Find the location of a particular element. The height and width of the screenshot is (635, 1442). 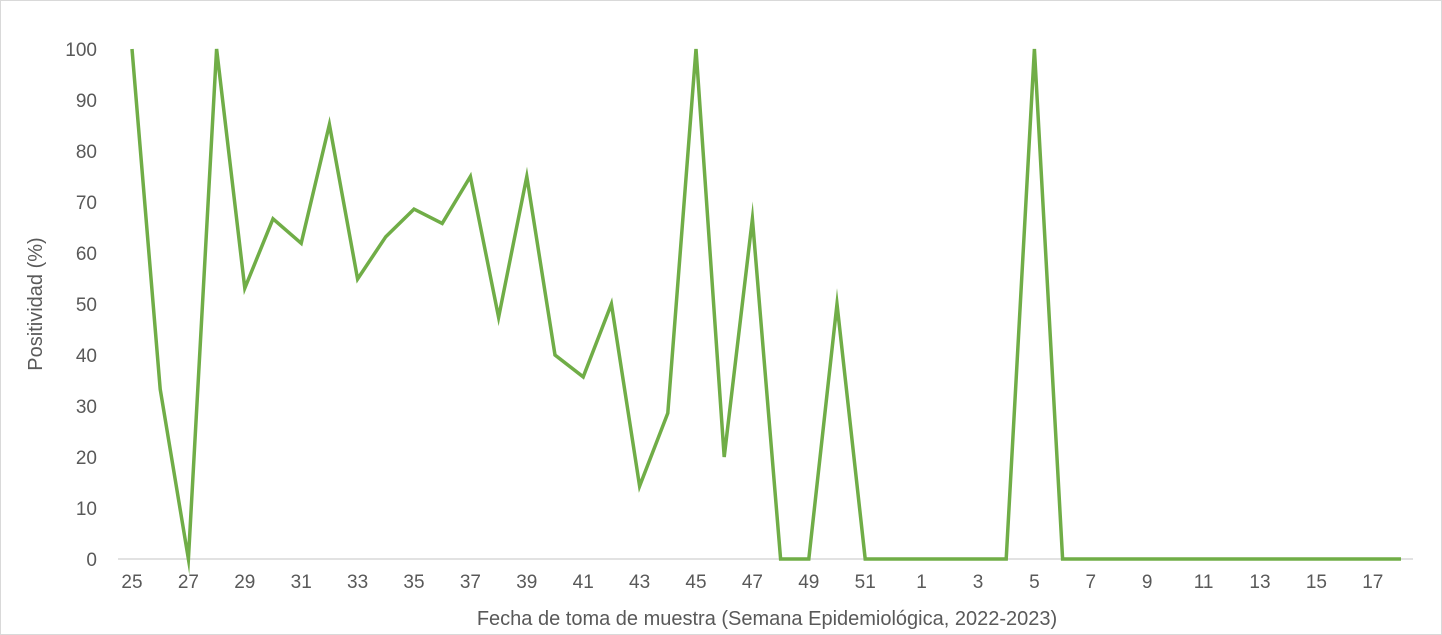

x-tick-label: 39 is located at coordinates (526, 582).